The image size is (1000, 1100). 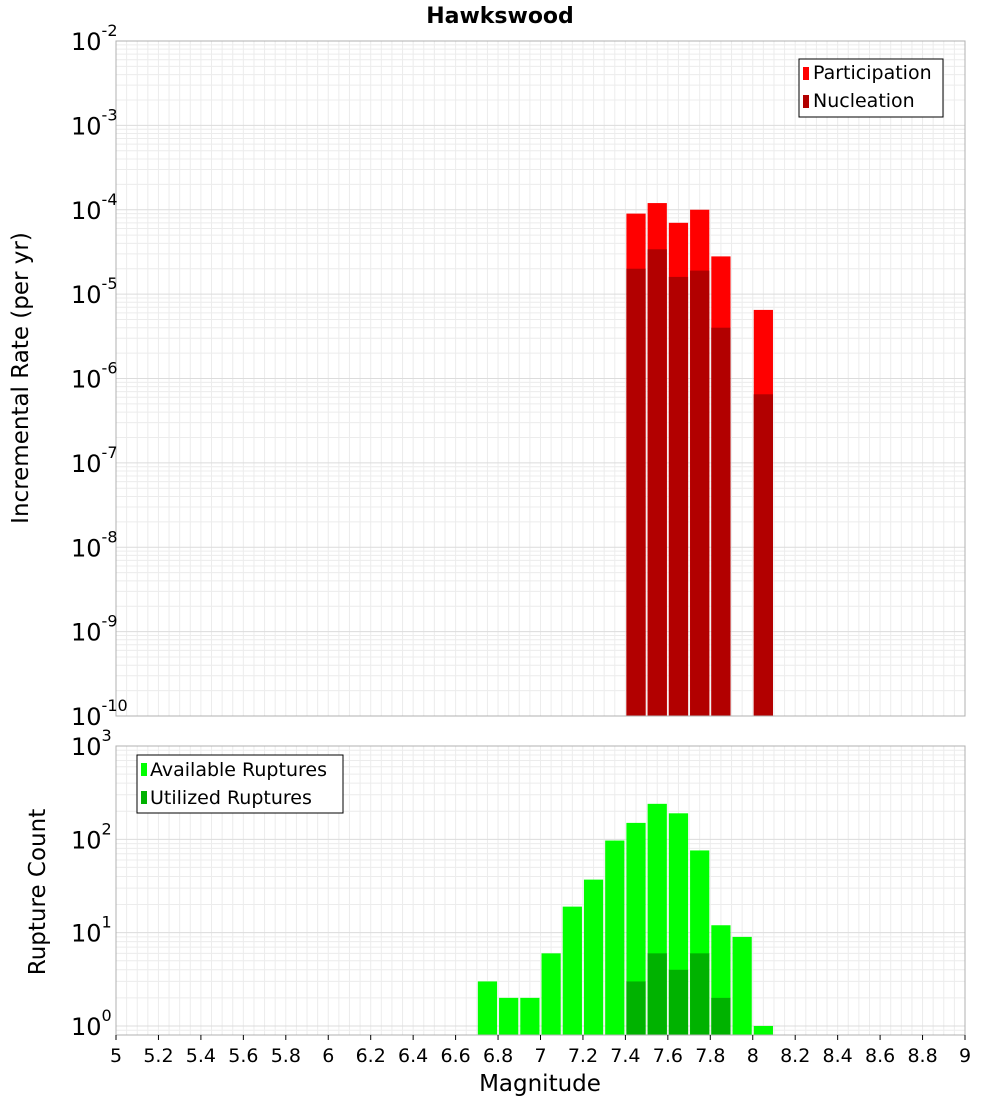 I want to click on x-tick-label: 8.4, so click(x=838, y=1056).